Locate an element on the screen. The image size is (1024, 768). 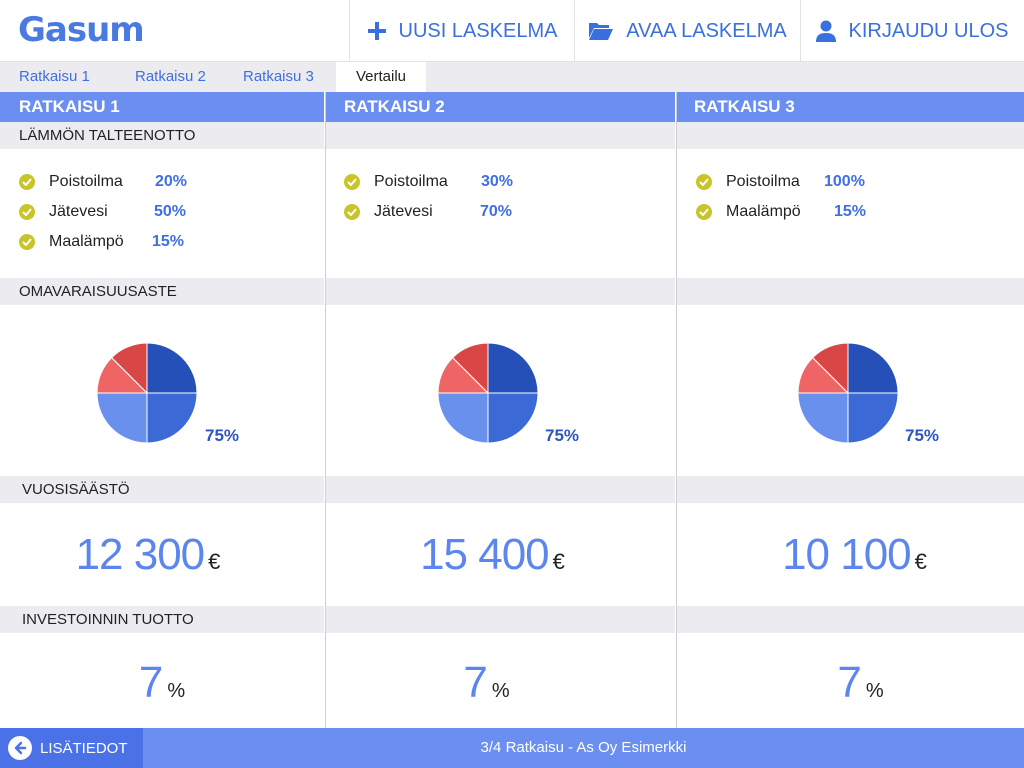
heat-value: 20% is located at coordinates (171, 181).